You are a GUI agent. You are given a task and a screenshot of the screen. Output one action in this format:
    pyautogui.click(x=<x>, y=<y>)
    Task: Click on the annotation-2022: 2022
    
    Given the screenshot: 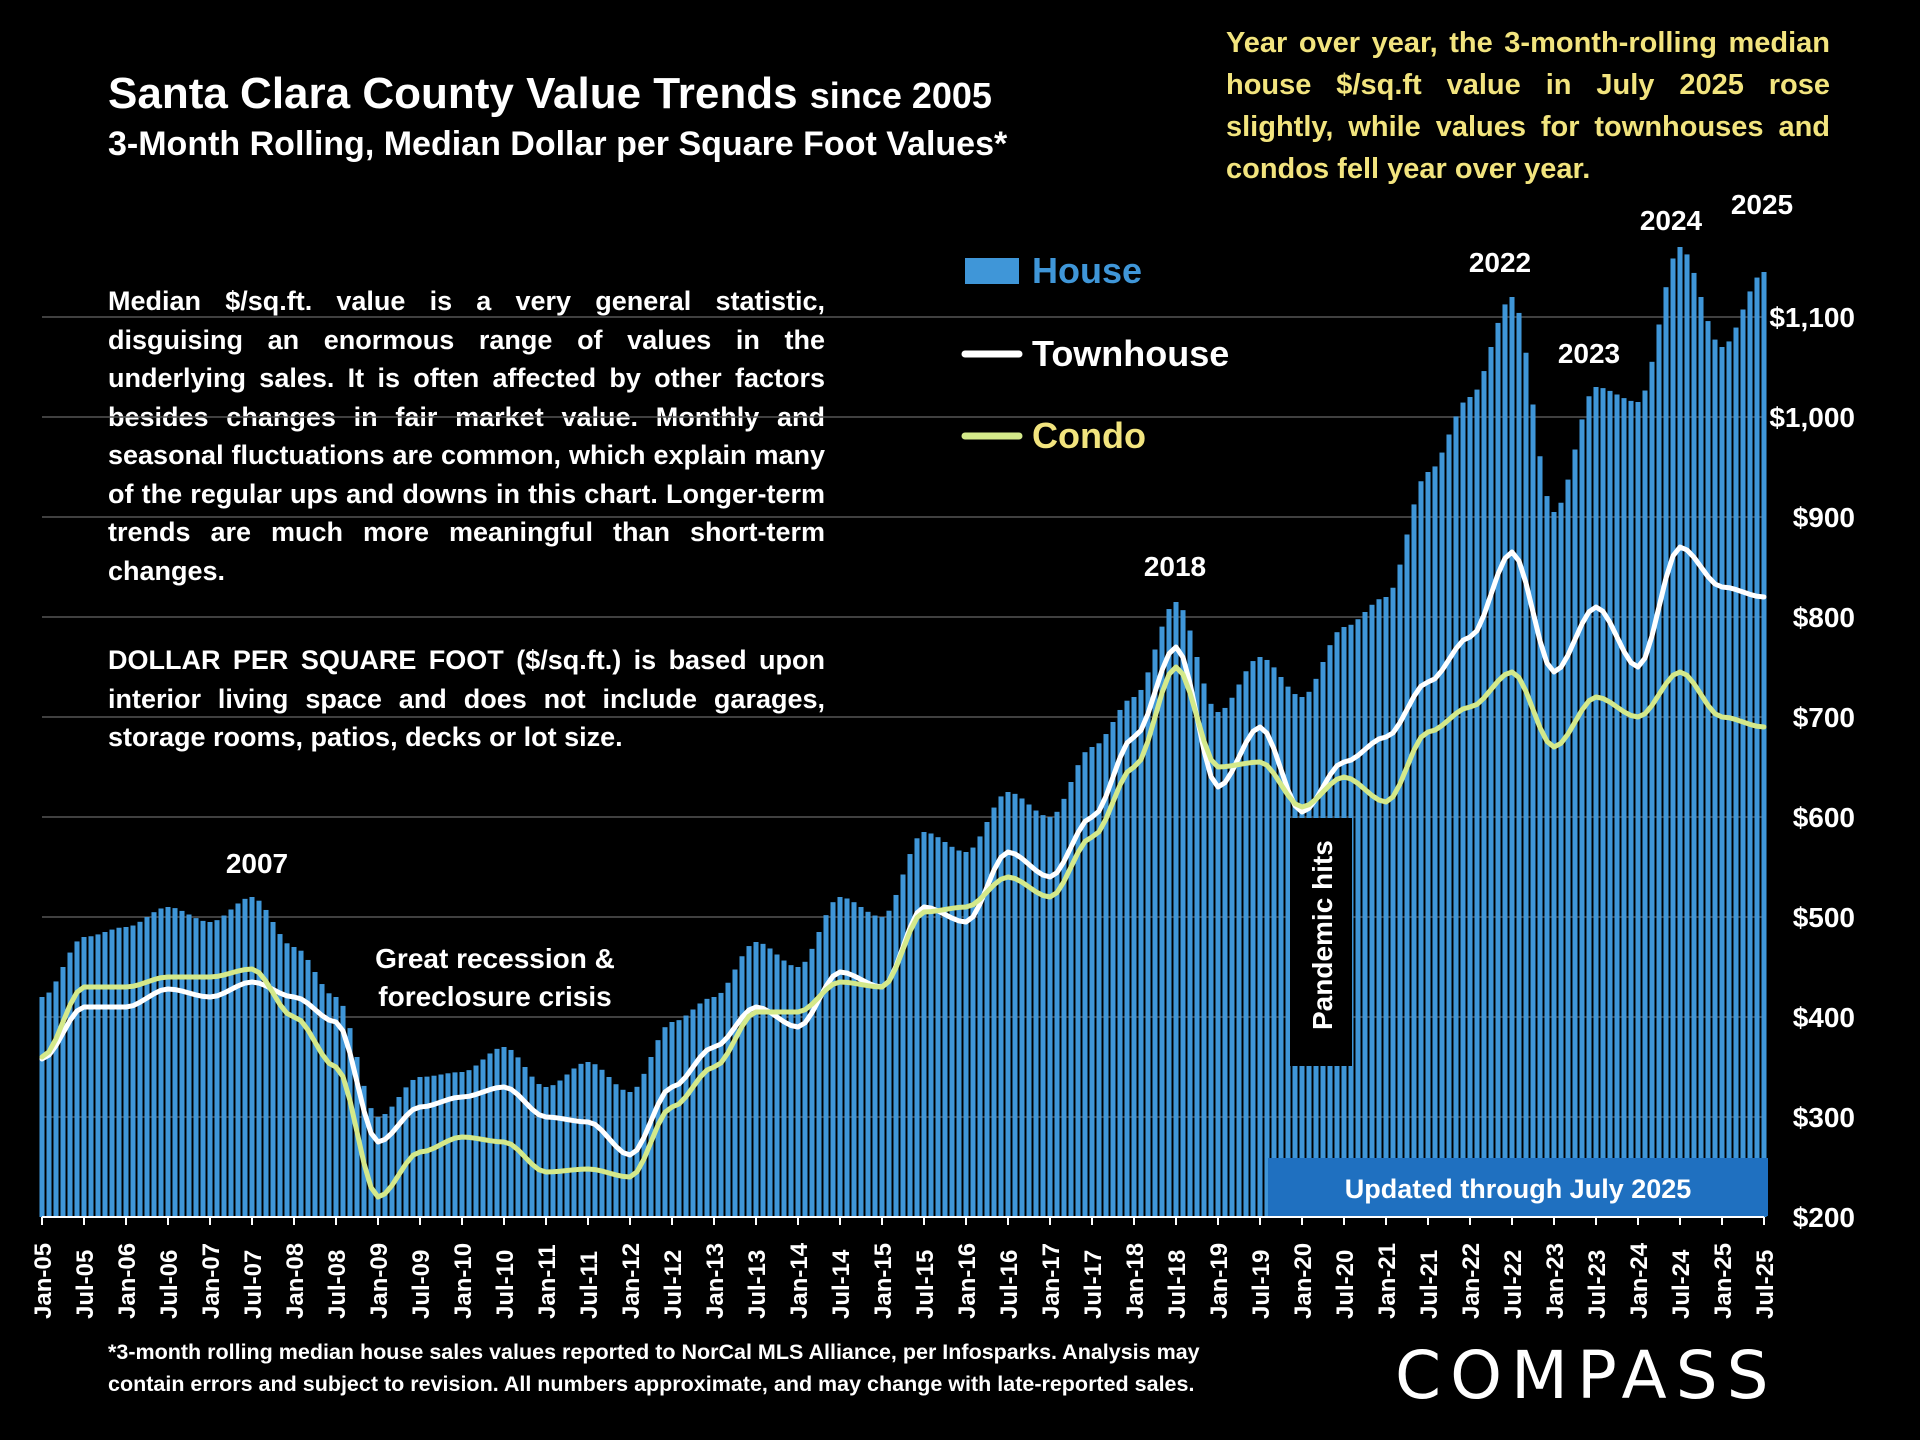 What is the action you would take?
    pyautogui.click(x=1500, y=262)
    